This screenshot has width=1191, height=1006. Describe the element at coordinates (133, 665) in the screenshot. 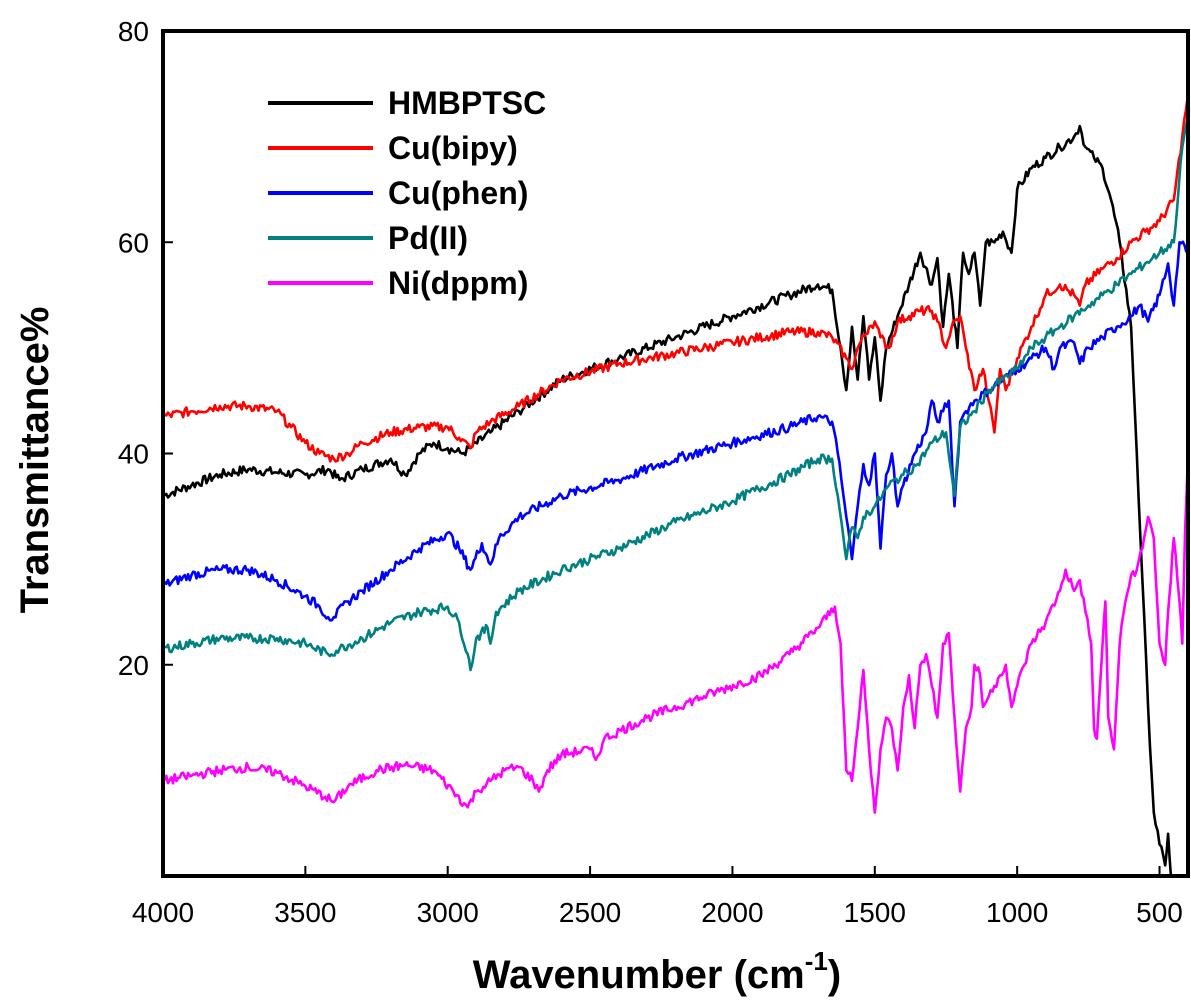

I see `y-tick-label: 20` at that location.